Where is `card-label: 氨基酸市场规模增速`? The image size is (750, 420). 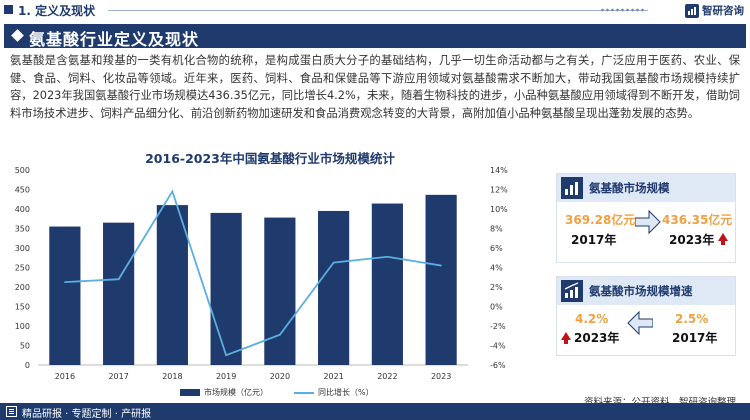 card-label: 氨基酸市场规模增速 is located at coordinates (641, 291).